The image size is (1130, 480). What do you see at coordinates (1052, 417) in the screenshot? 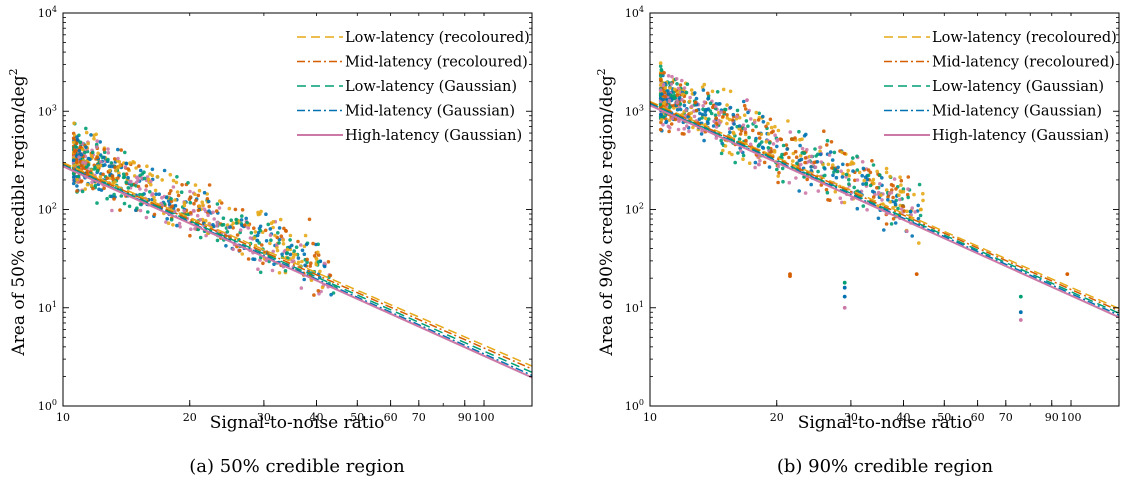
I see `x-tick-label: 90` at bounding box center [1052, 417].